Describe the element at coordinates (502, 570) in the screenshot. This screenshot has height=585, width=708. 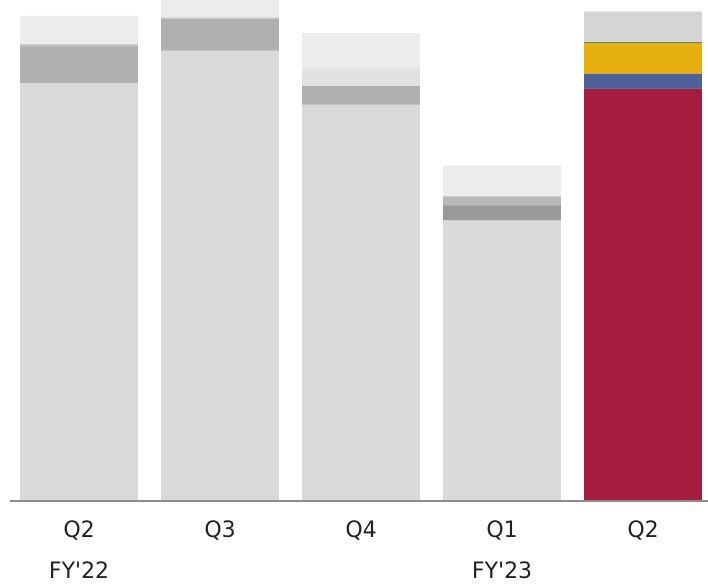
I see `fiscal-year-label: FY'23` at that location.